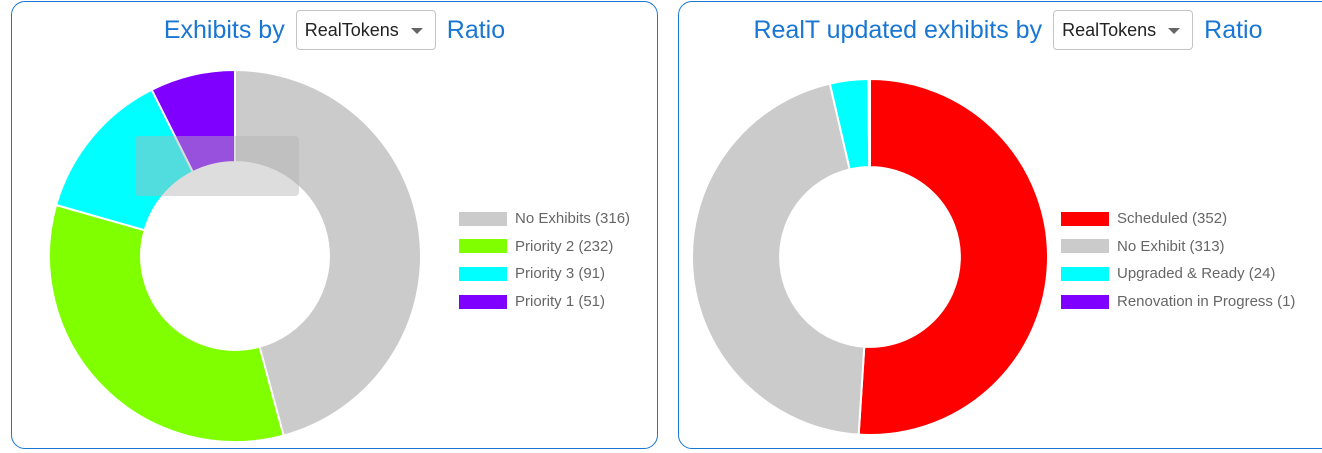 The height and width of the screenshot is (453, 1322). I want to click on chart-tooltip, so click(217, 166).